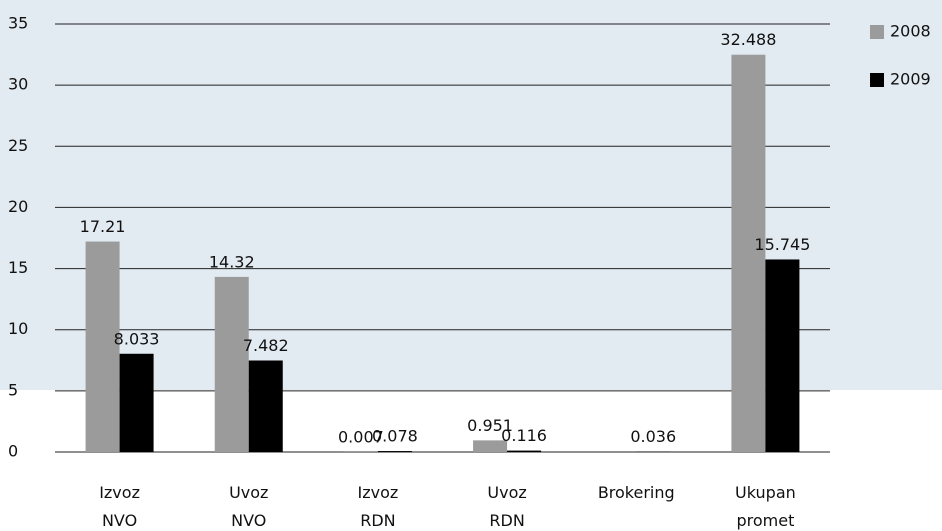 The height and width of the screenshot is (531, 942). I want to click on legend-label: 2008, so click(910, 31).